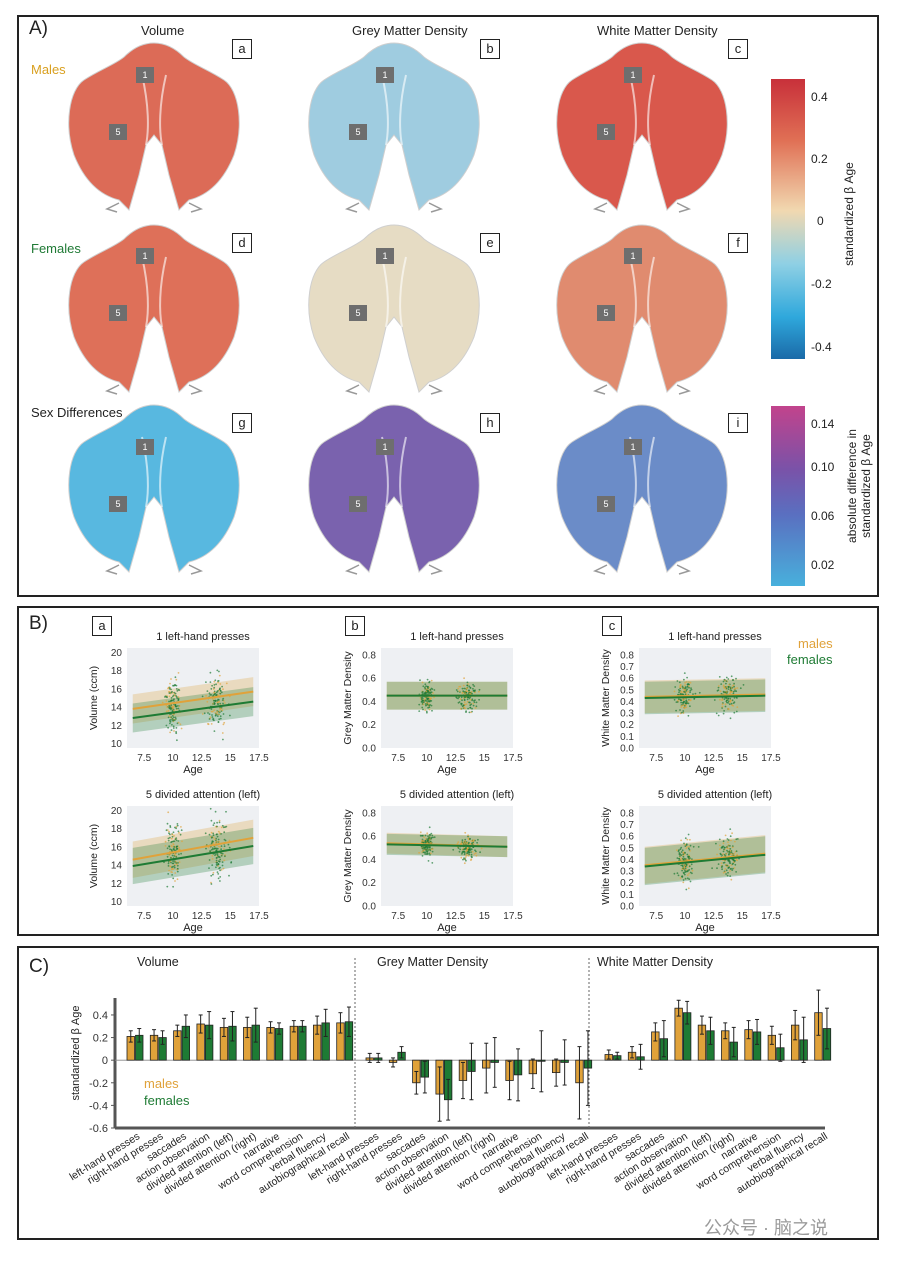 The width and height of the screenshot is (904, 1264). Describe the element at coordinates (457, 637) in the screenshot. I see `plot-title: 1 left-hand presses` at that location.